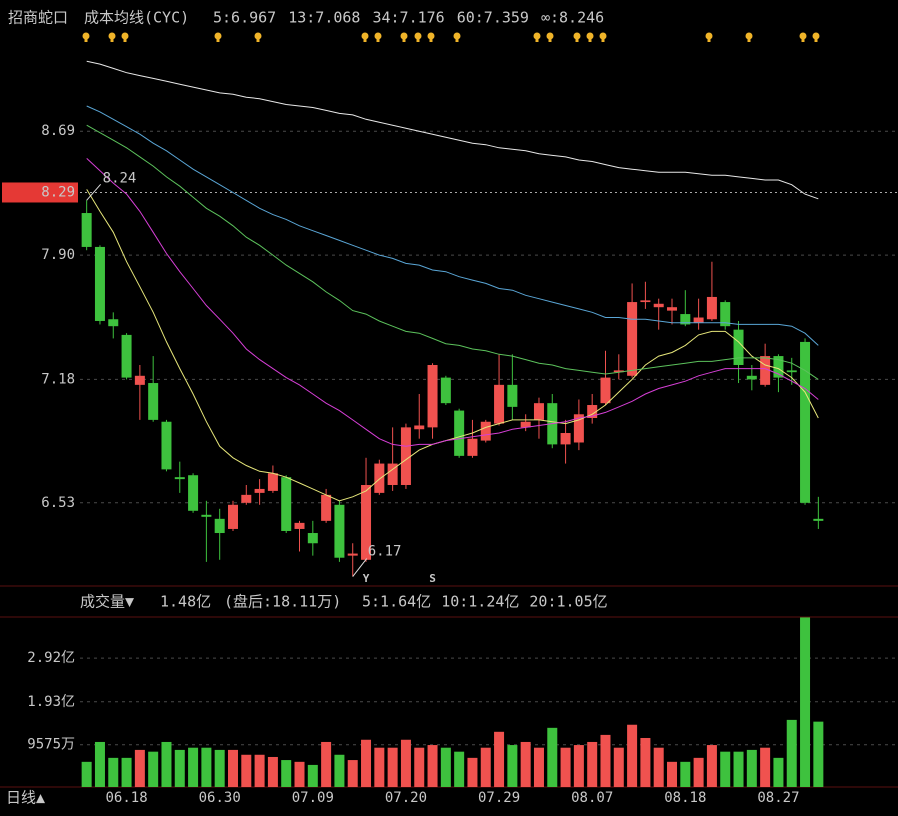 The image size is (898, 816). I want to click on volume-ma-label: 5:1.64亿, so click(396, 602).